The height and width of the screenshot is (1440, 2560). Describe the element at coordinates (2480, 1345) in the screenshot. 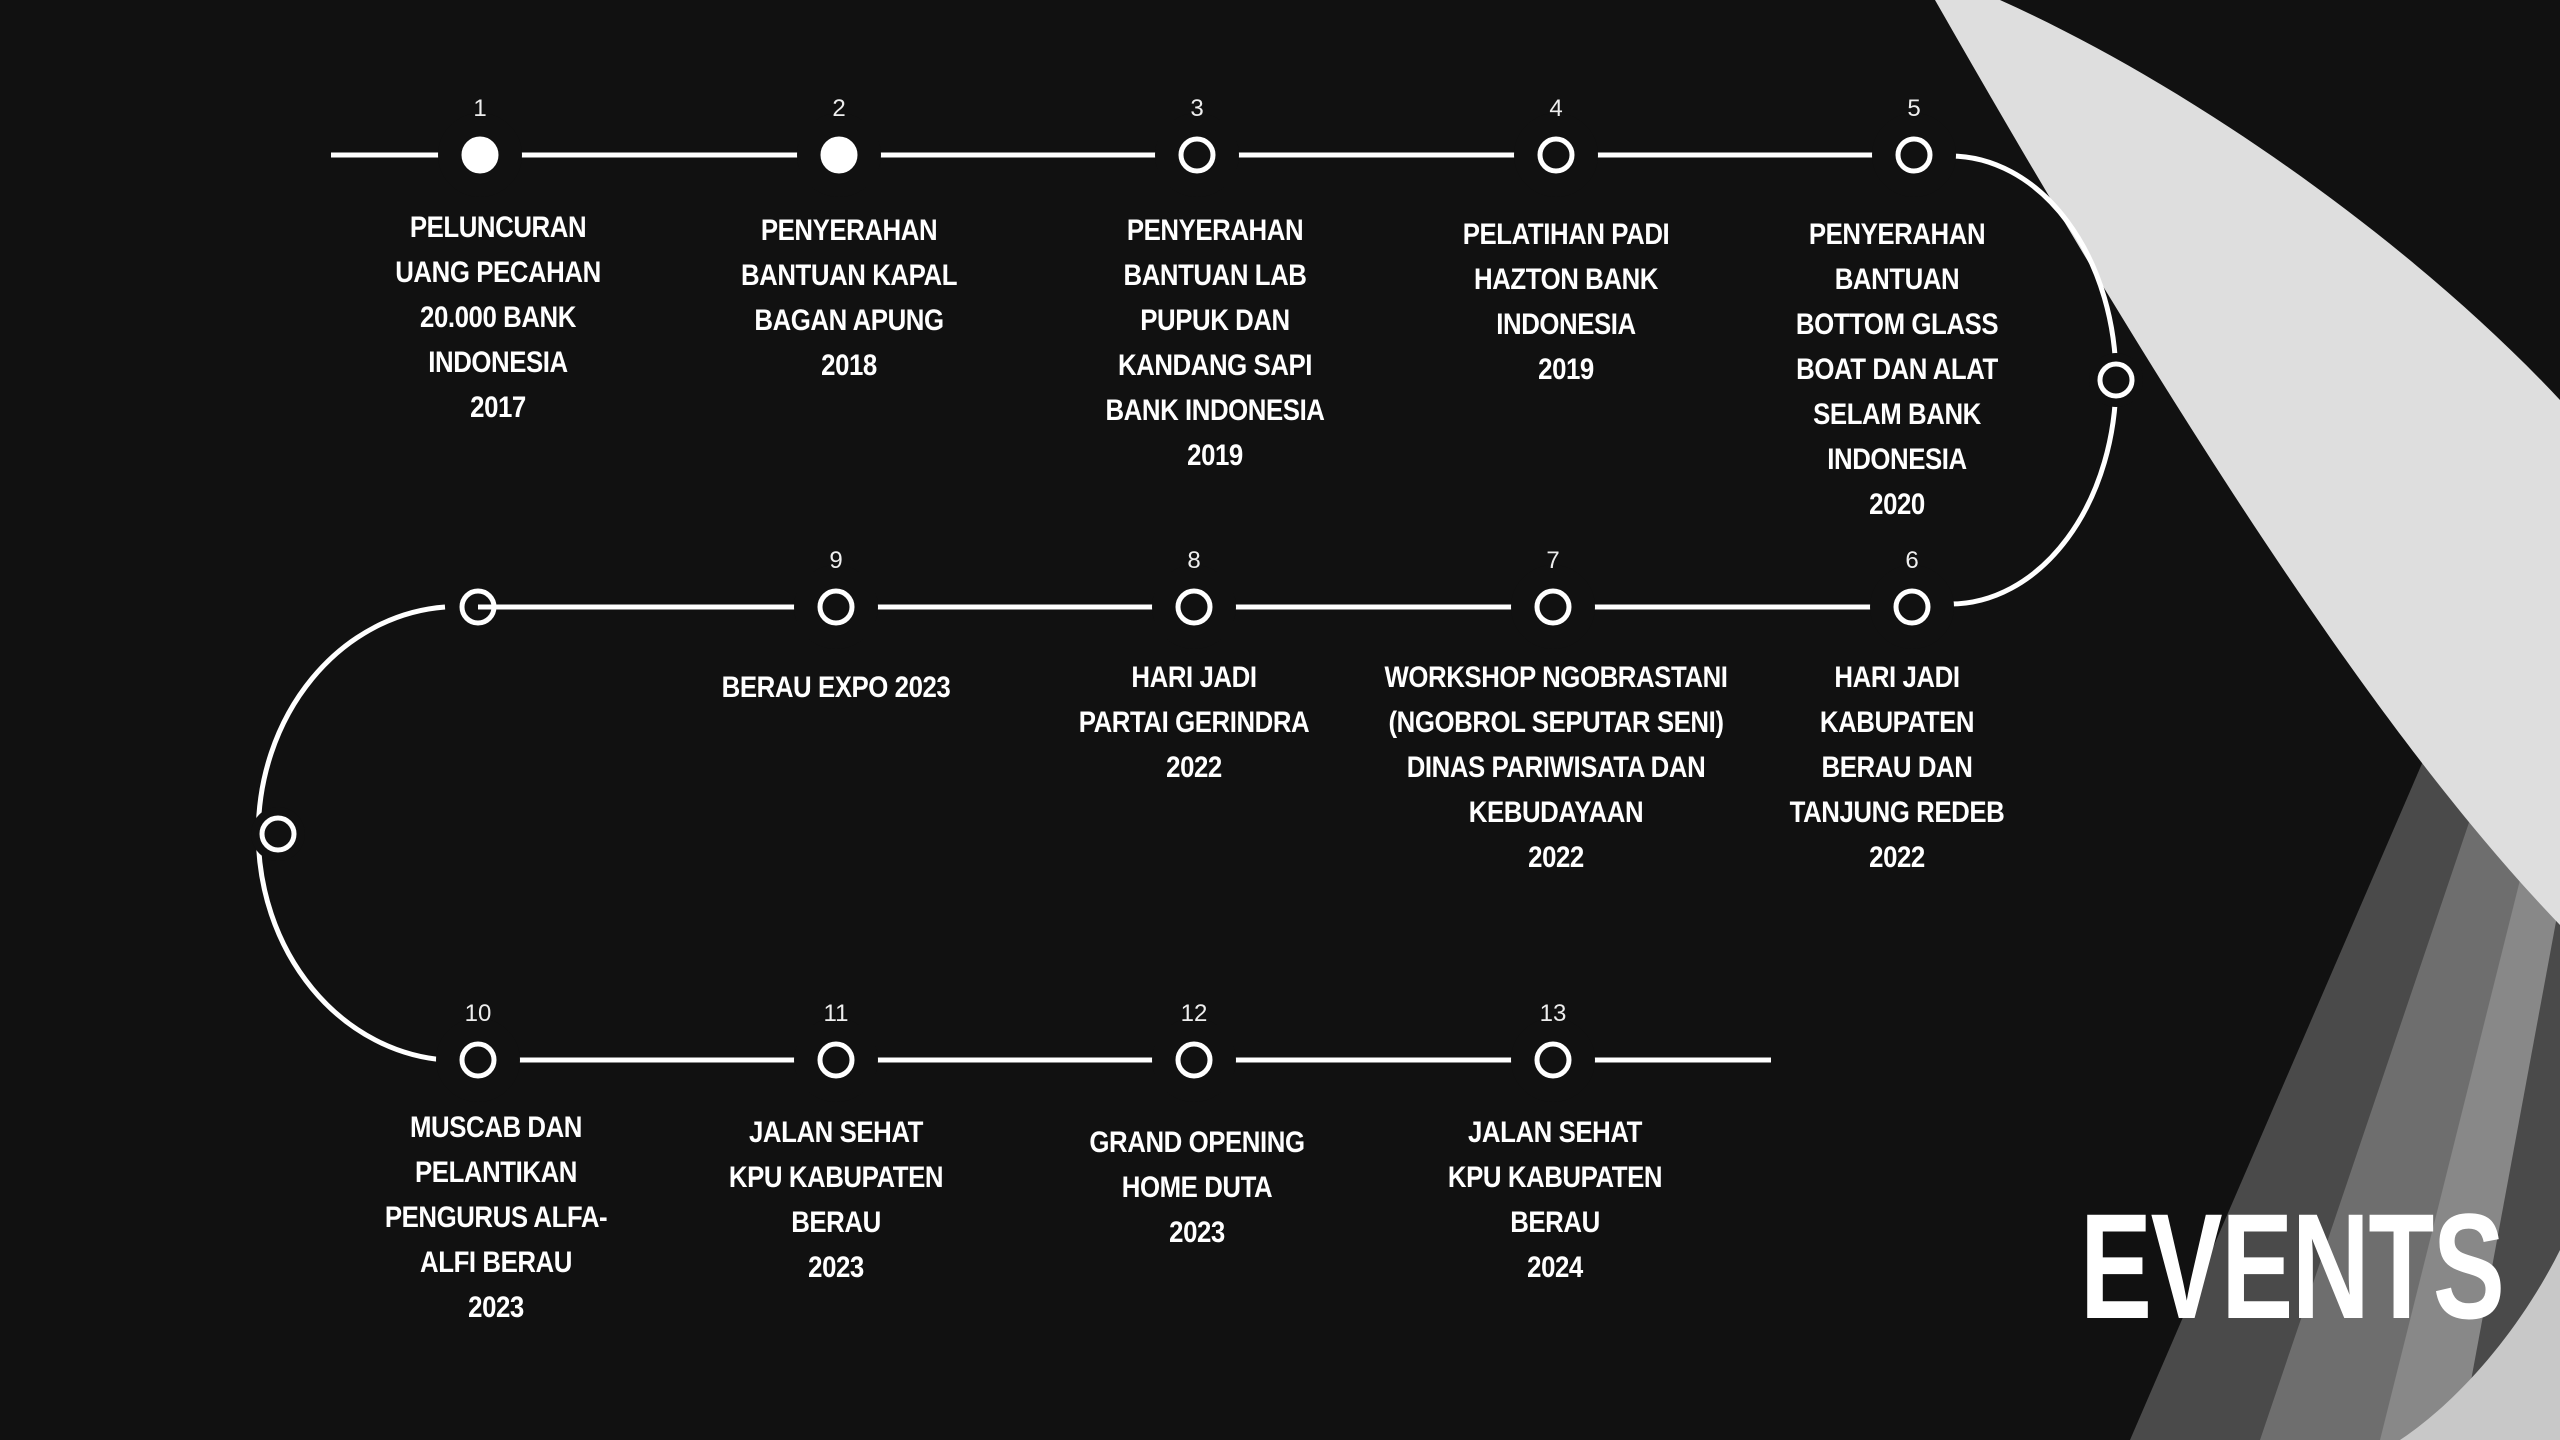

I see `curl-highlight` at that location.